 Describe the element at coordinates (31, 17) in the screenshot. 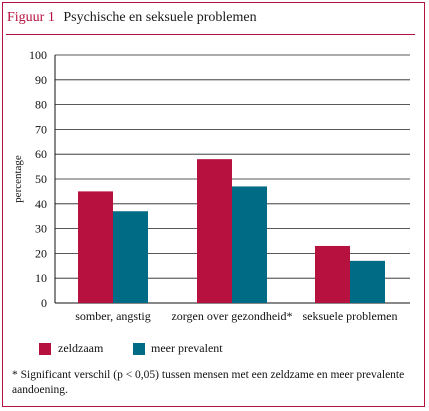

I see `figure-label: Figuur 1` at that location.